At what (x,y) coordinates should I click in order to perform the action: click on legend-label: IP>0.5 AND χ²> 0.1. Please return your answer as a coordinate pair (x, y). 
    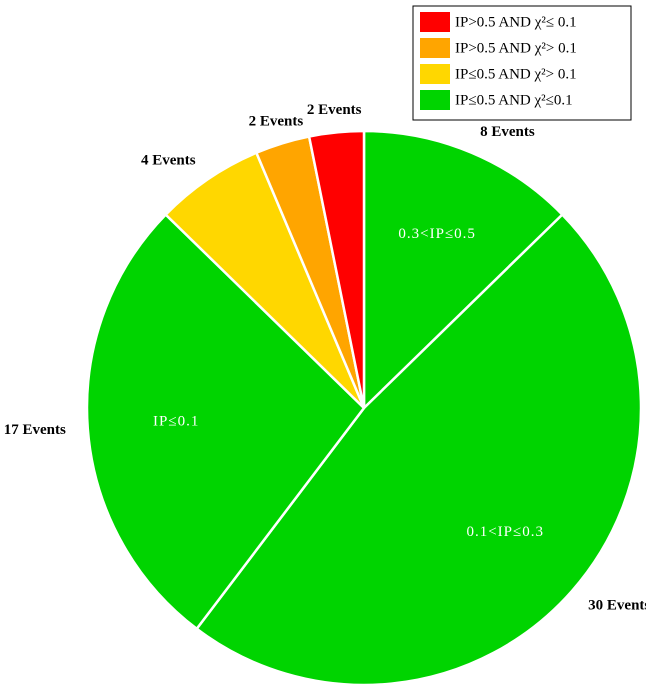
    Looking at the image, I should click on (516, 48).